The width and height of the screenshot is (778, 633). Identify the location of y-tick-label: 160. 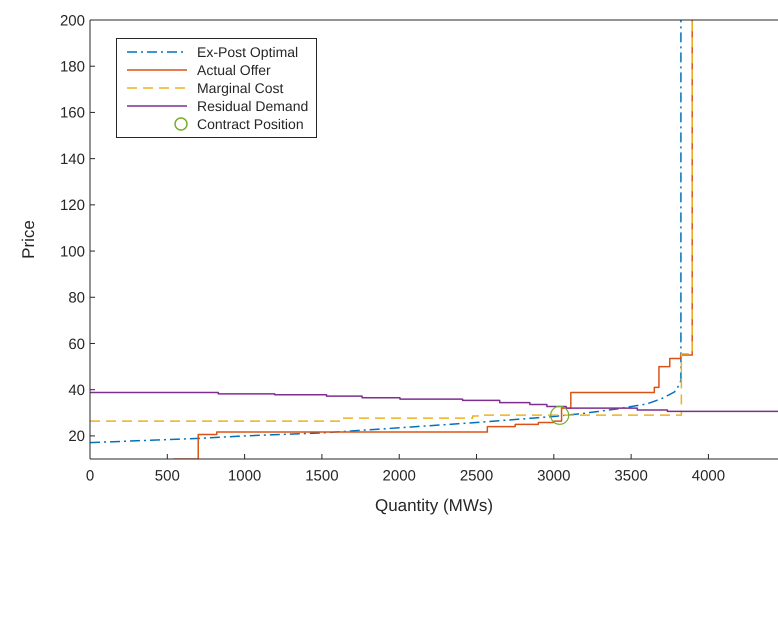
(72, 113).